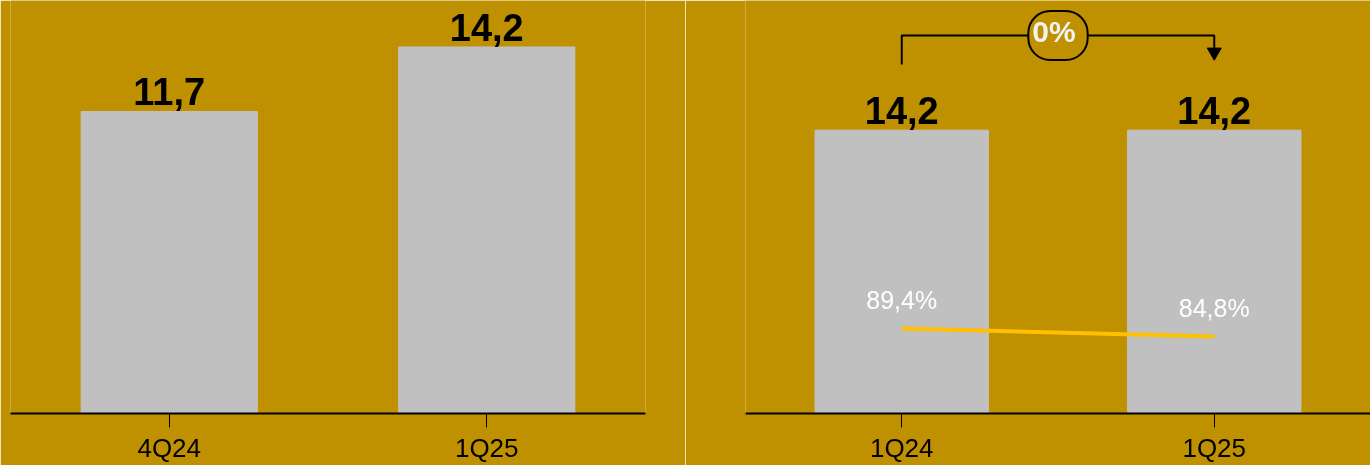  Describe the element at coordinates (169, 447) in the screenshot. I see `x-tick-label: 4Q24` at that location.